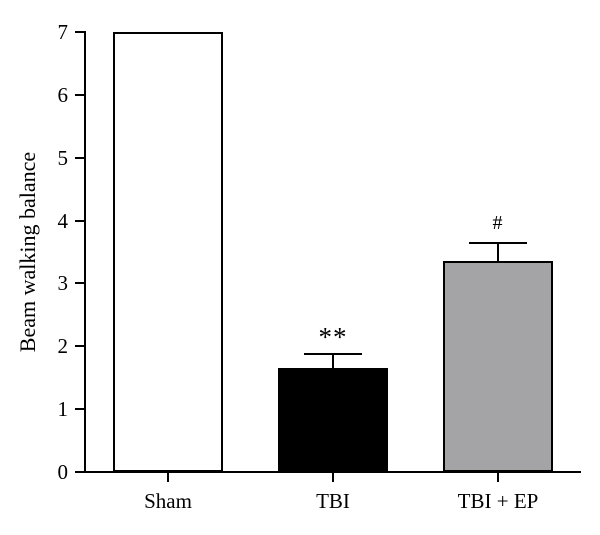 The width and height of the screenshot is (600, 535). What do you see at coordinates (63, 409) in the screenshot?
I see `y-axis-tick-label: 1` at bounding box center [63, 409].